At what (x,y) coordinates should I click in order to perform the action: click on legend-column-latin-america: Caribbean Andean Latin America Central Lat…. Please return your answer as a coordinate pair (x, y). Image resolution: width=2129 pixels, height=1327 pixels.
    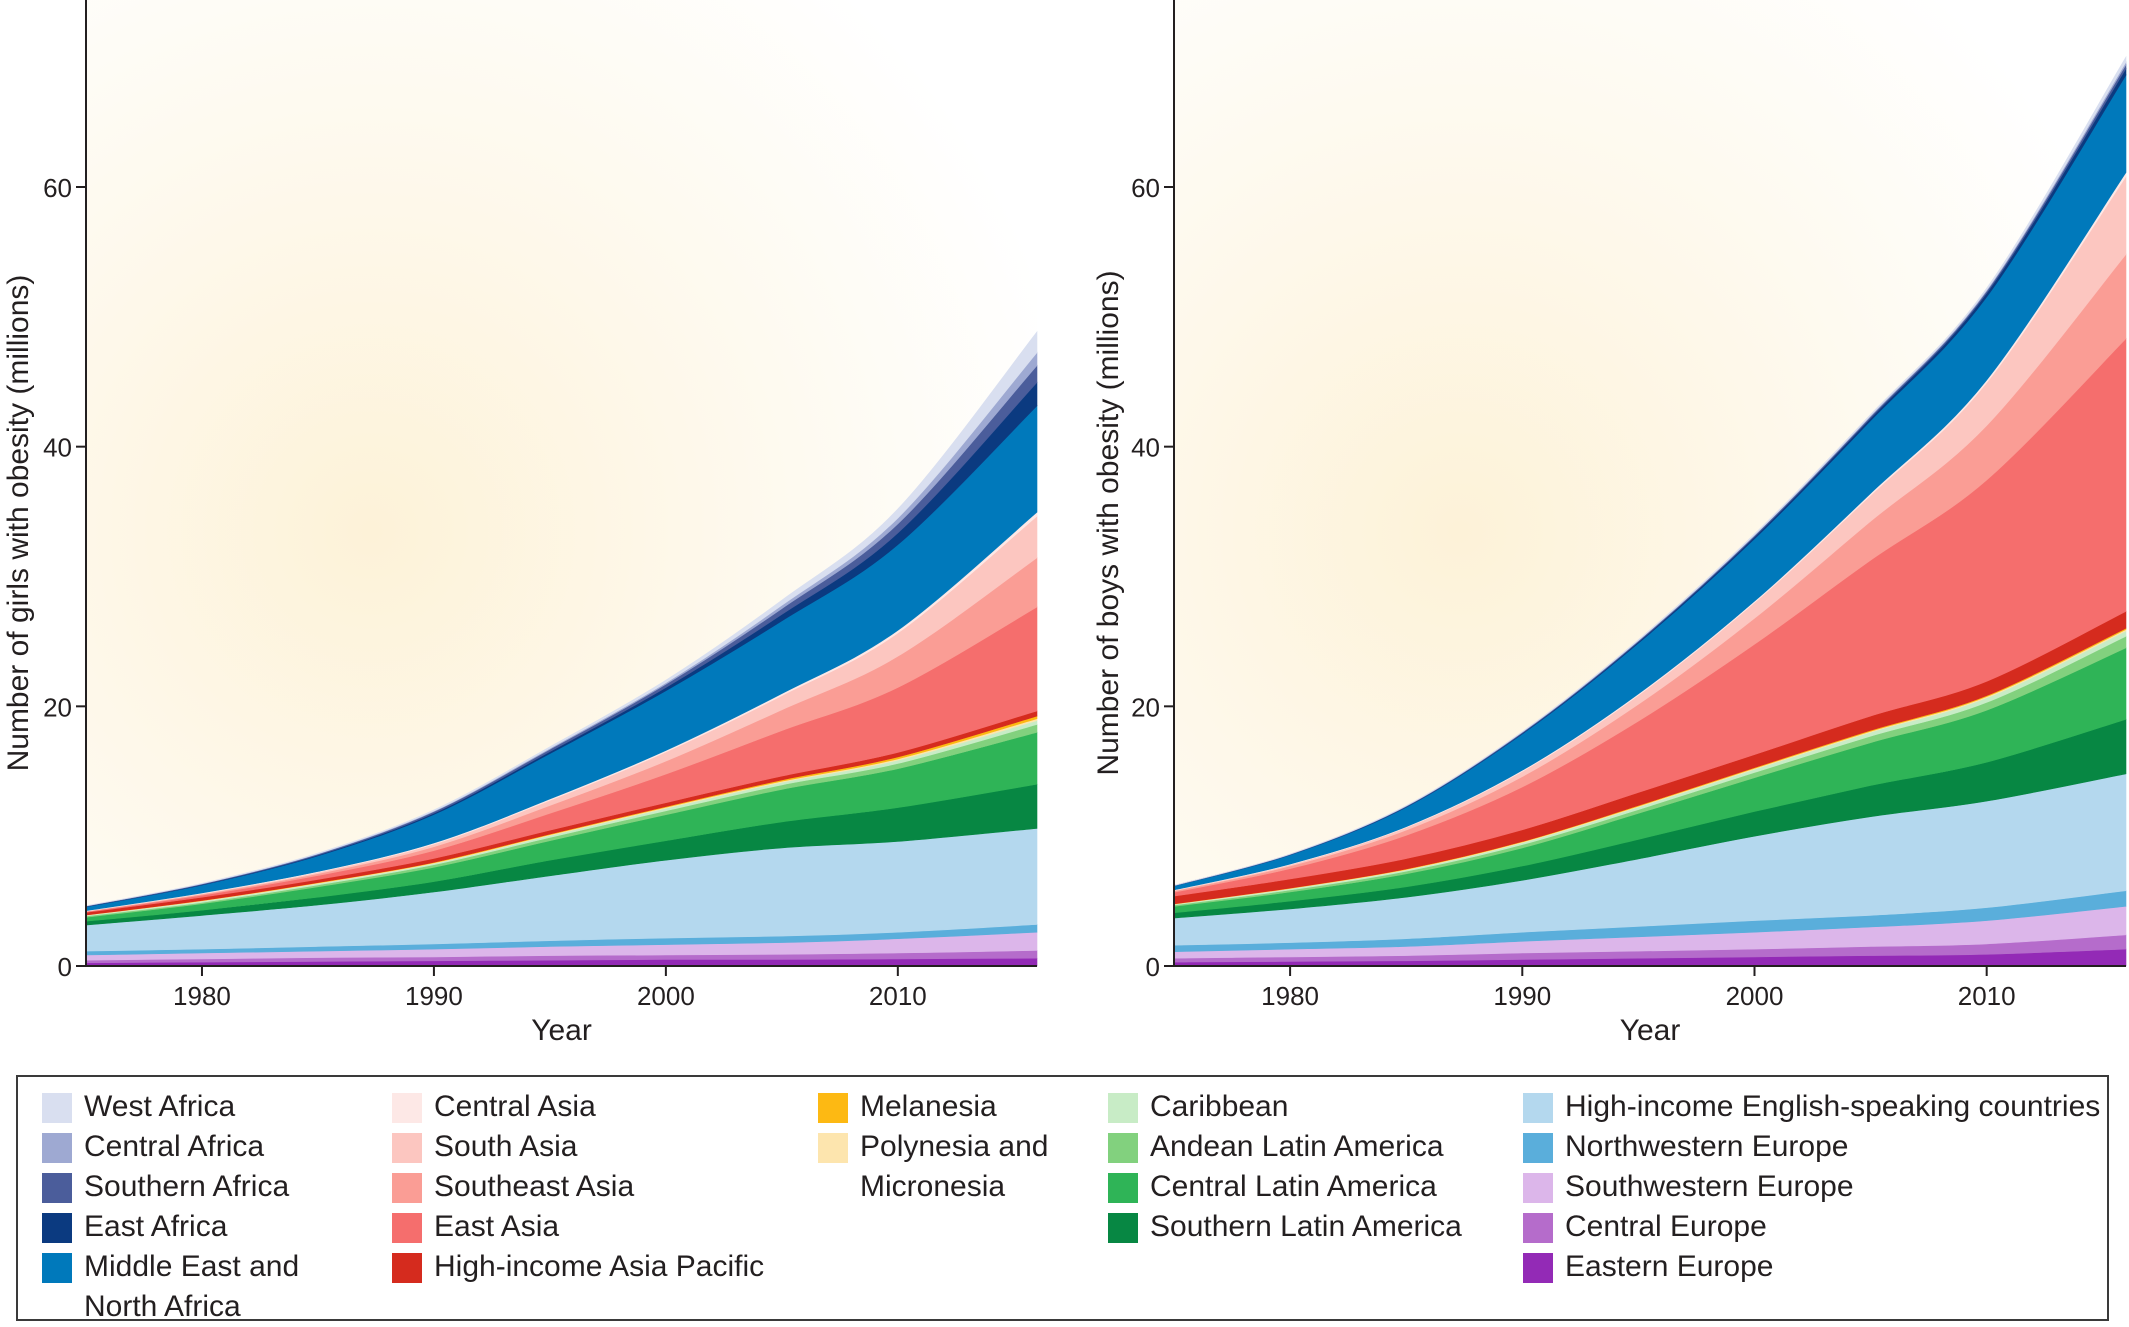
    Looking at the image, I should click on (1285, 1167).